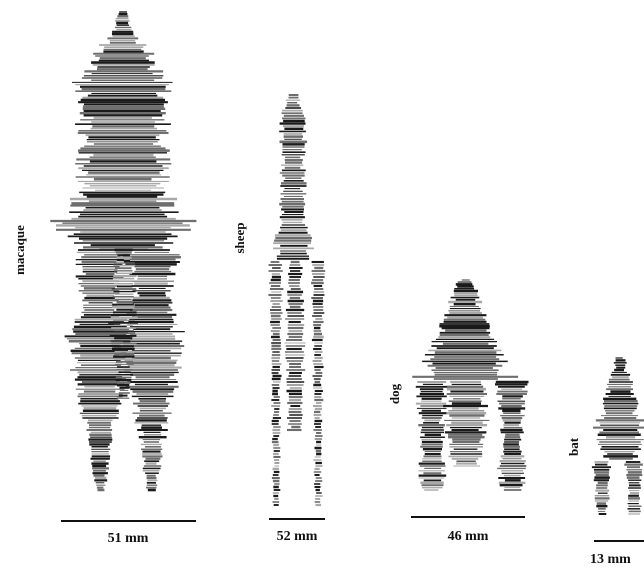 This screenshot has height=575, width=644. I want to click on scale-label-bat: 13 mm, so click(610, 559).